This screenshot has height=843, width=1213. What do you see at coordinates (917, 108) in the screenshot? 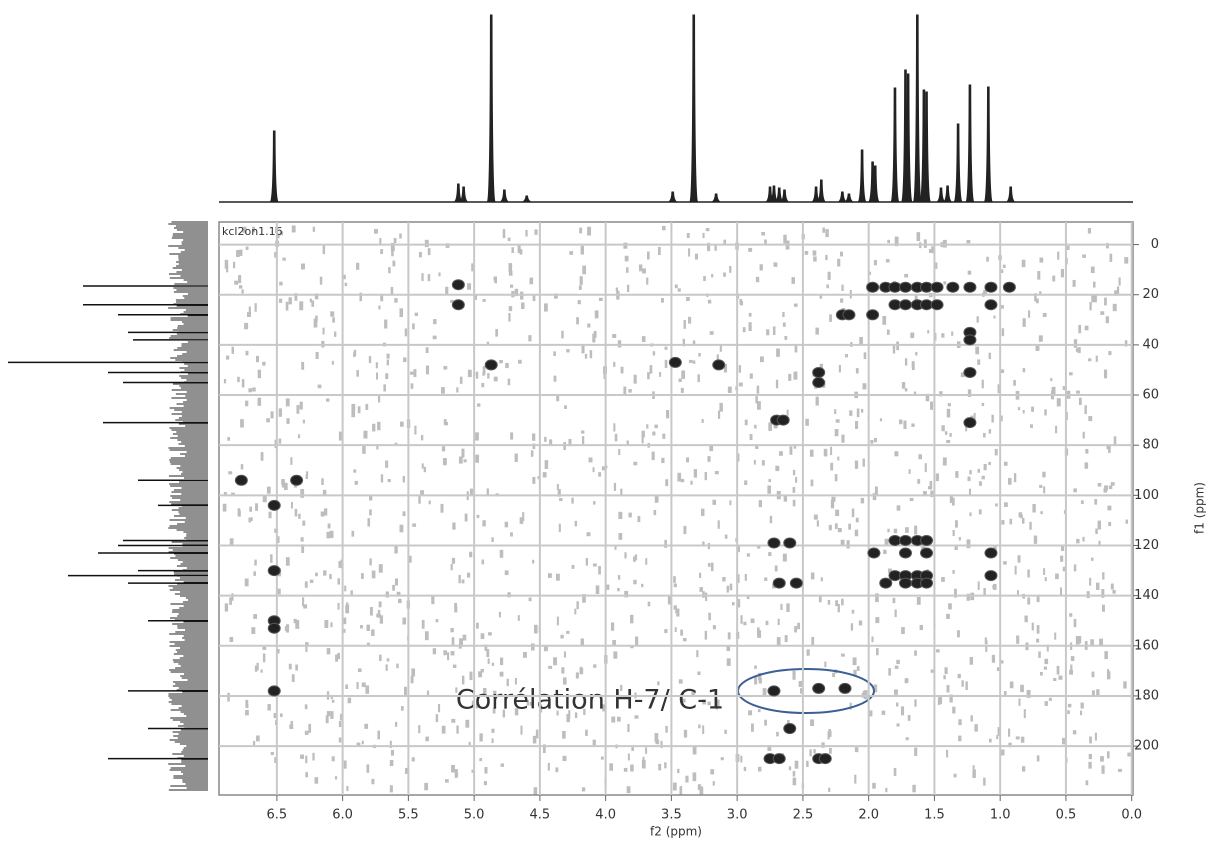
I see `proton-peak` at bounding box center [917, 108].